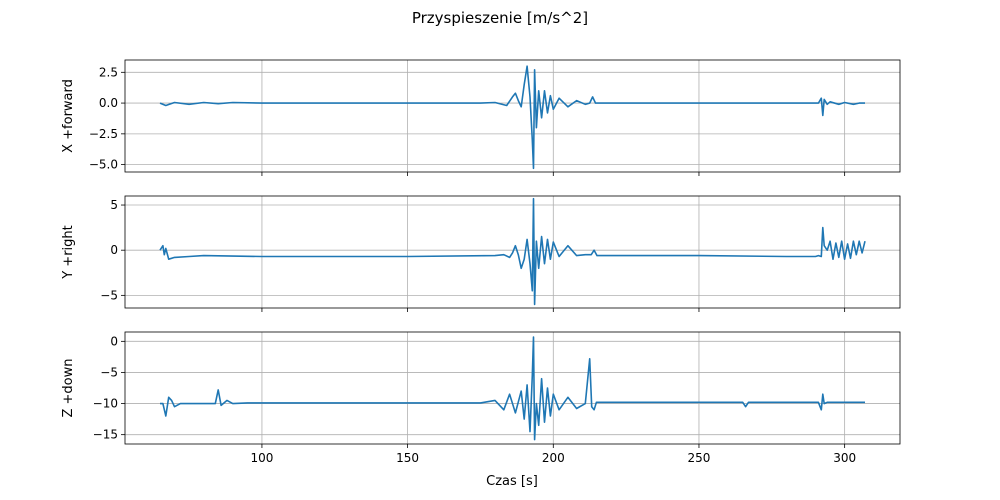  Describe the element at coordinates (68, 387) in the screenshot. I see `y-axis-label: Z +down` at that location.